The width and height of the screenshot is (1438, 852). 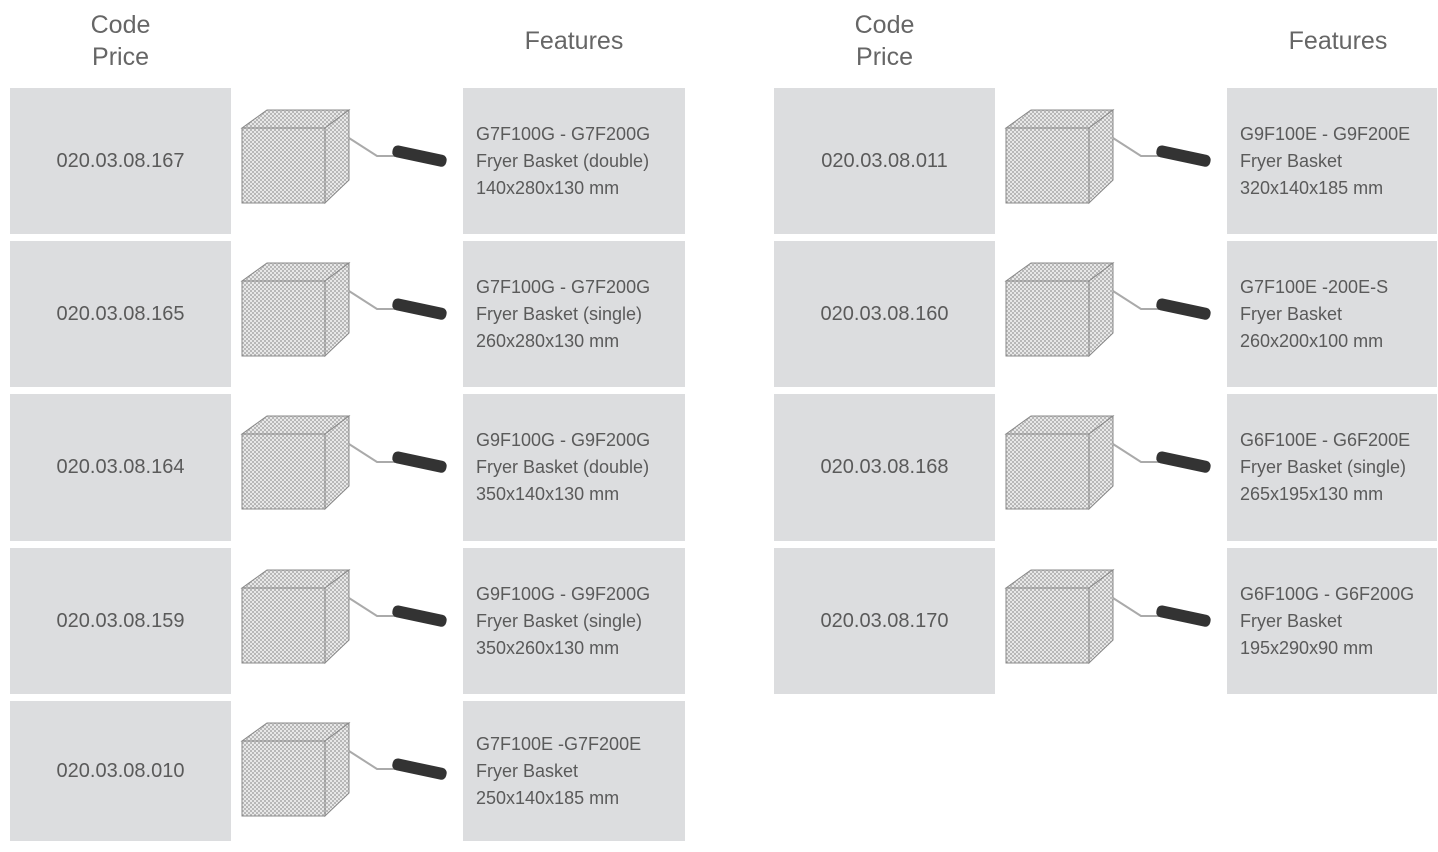 What do you see at coordinates (120, 161) in the screenshot?
I see `code-cell: 020.03.08.167` at bounding box center [120, 161].